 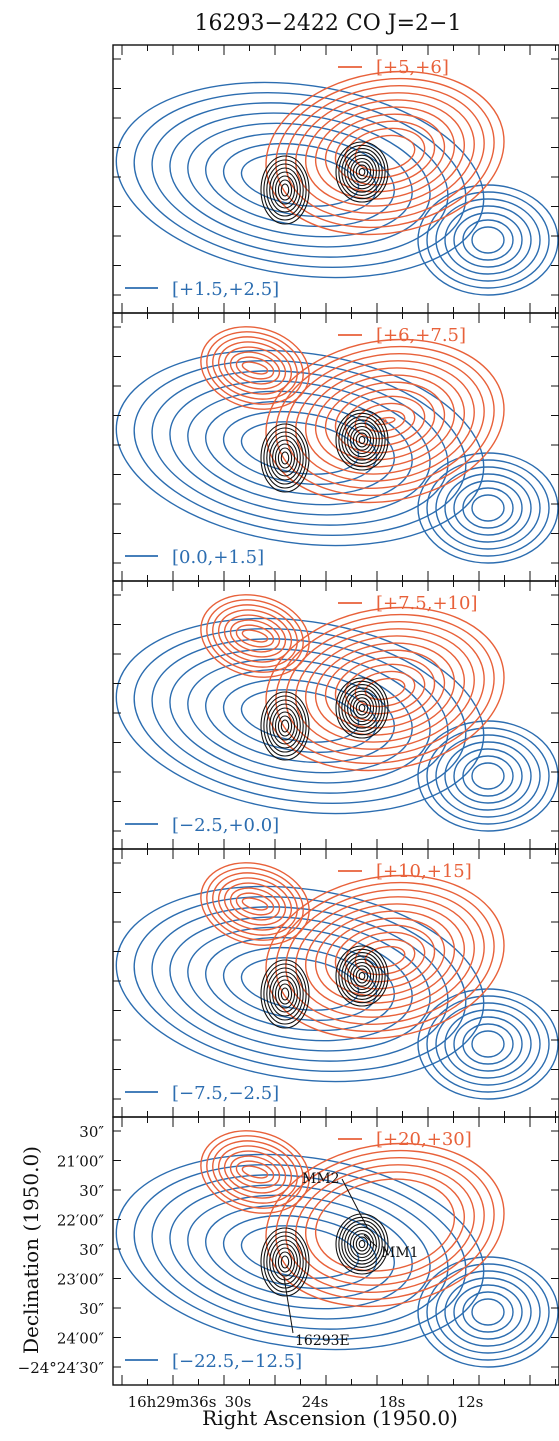 I want to click on x-tick-label: 16h29m36s, so click(x=172, y=1402).